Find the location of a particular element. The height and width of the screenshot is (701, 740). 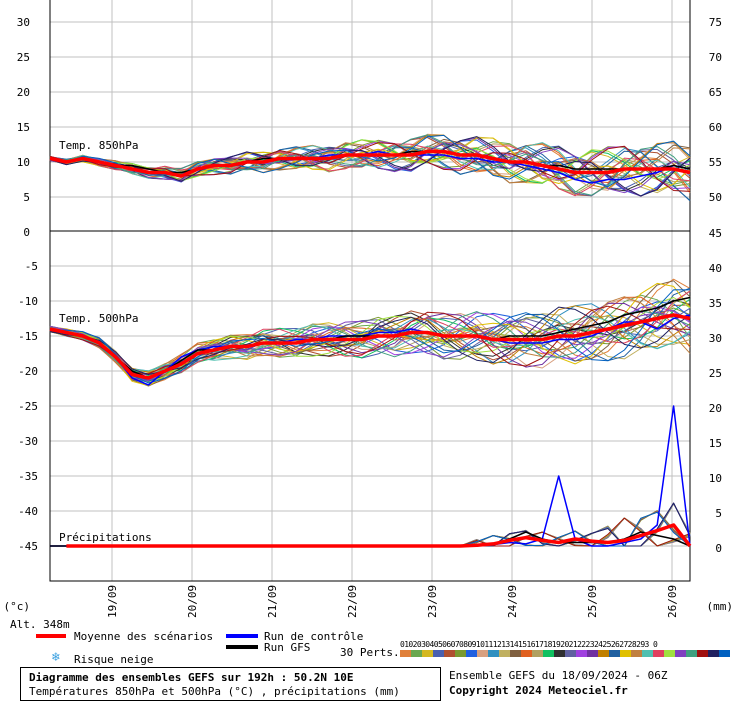

y-tick-label-500: -15 is located at coordinates (28, 336).